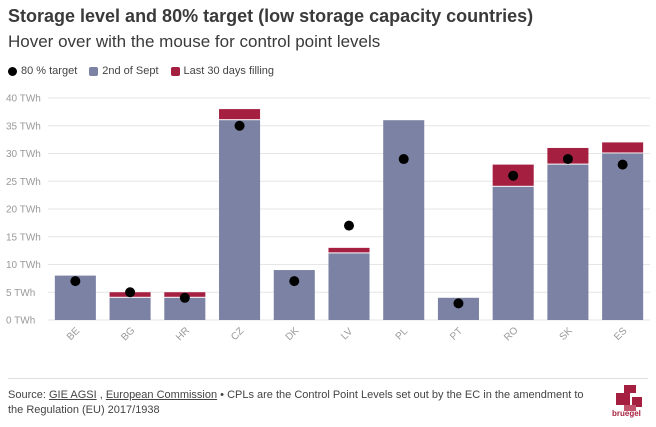 The image size is (656, 427). I want to click on x-tick-label: DK, so click(293, 334).